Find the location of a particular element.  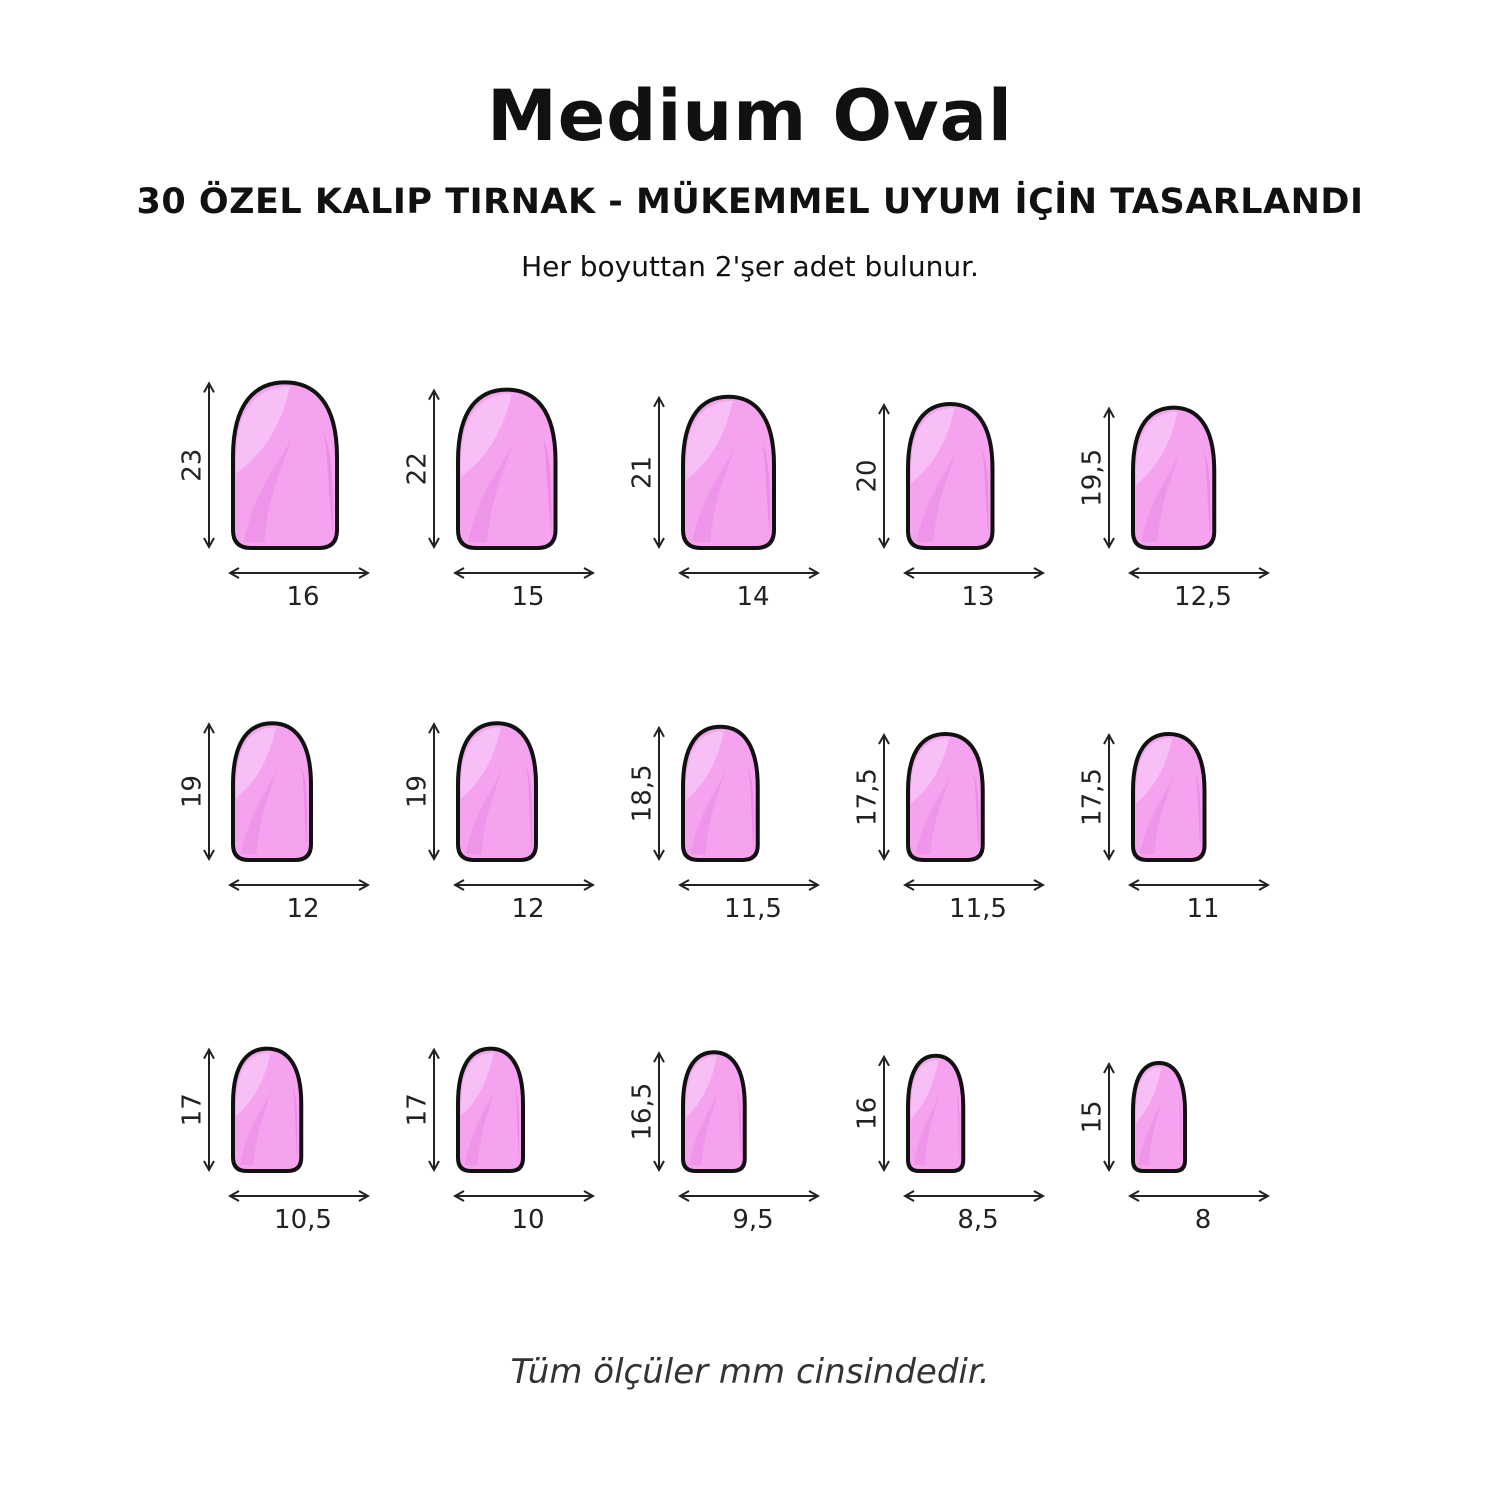

height-label: 21 is located at coordinates (643, 472).